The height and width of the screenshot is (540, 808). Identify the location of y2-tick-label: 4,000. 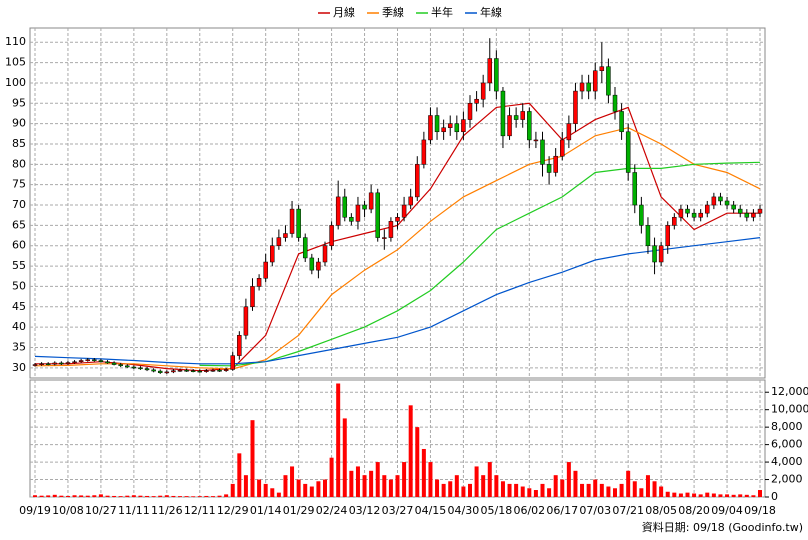
(787, 461).